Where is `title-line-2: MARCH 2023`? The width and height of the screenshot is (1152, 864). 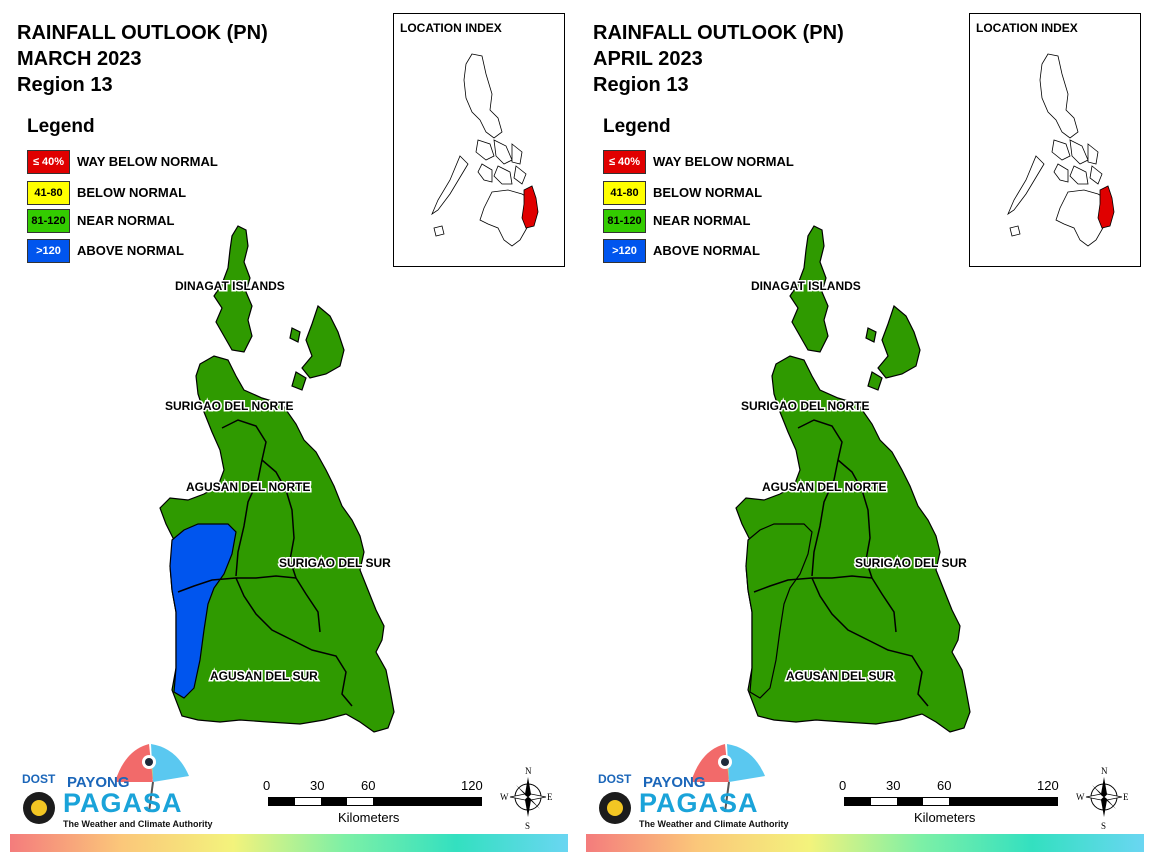
title-line-2: MARCH 2023 is located at coordinates (79, 59).